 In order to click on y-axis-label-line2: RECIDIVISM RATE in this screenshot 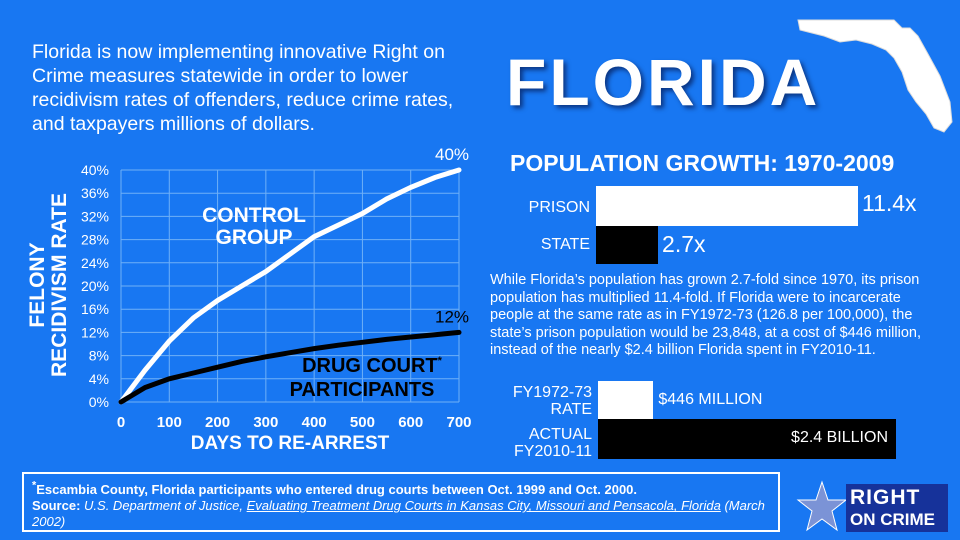, I will do `click(59, 285)`.